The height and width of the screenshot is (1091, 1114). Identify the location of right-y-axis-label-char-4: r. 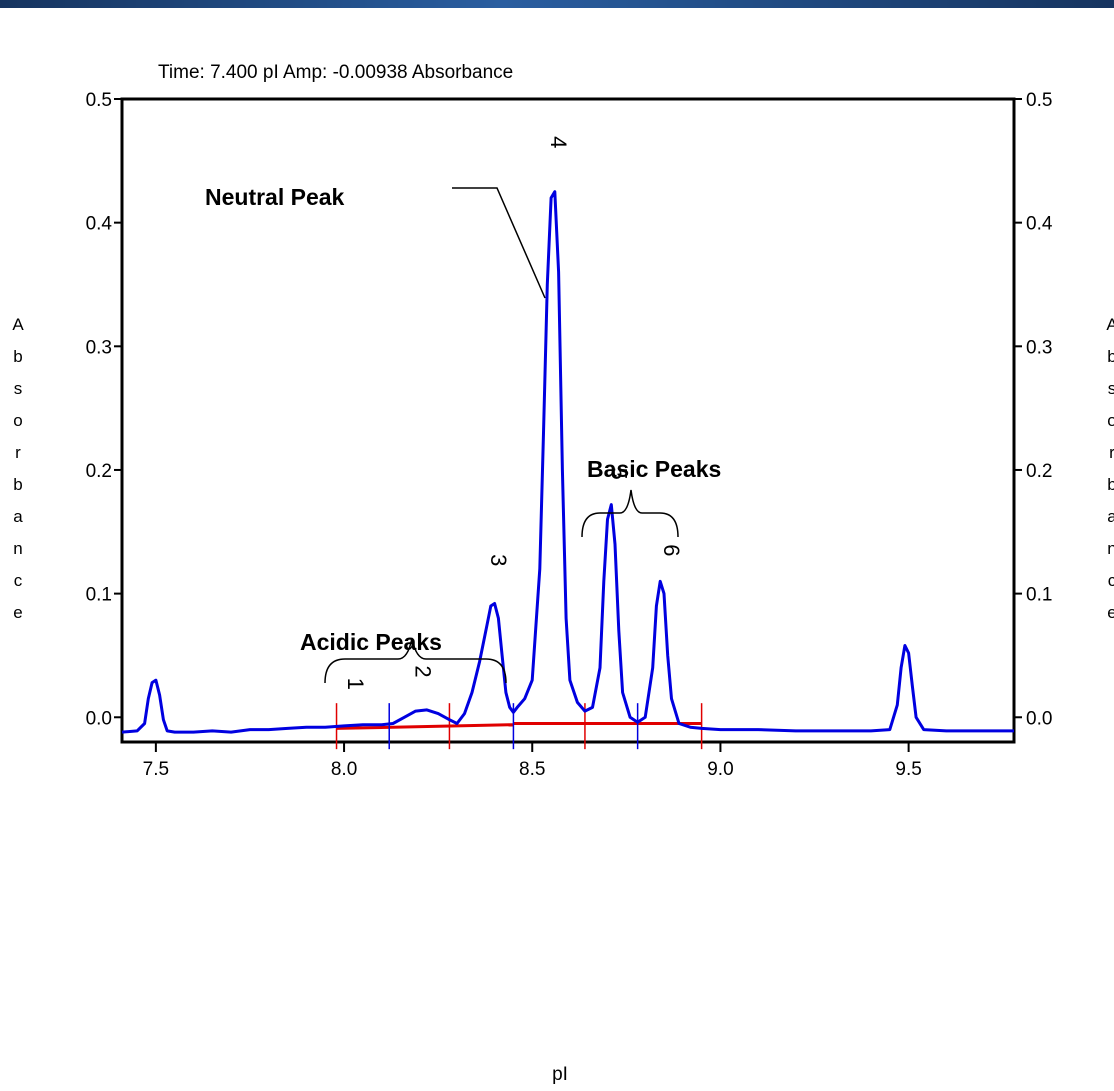
(1111, 452).